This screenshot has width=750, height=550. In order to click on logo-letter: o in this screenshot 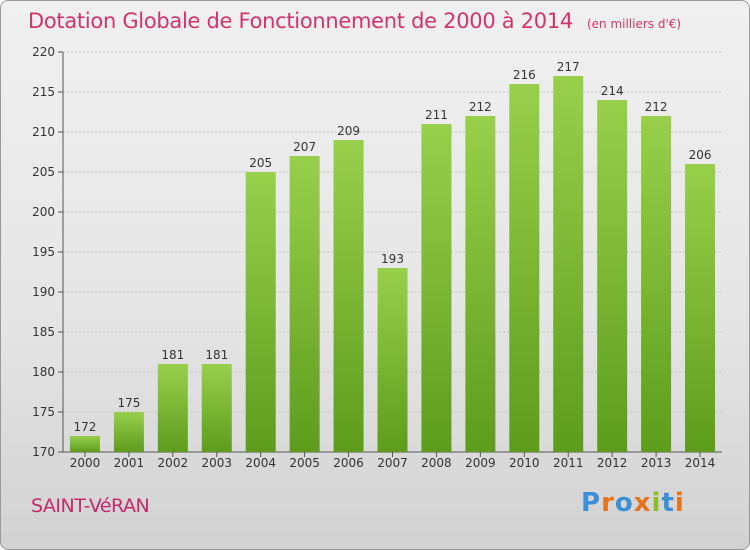, I will do `click(624, 503)`.